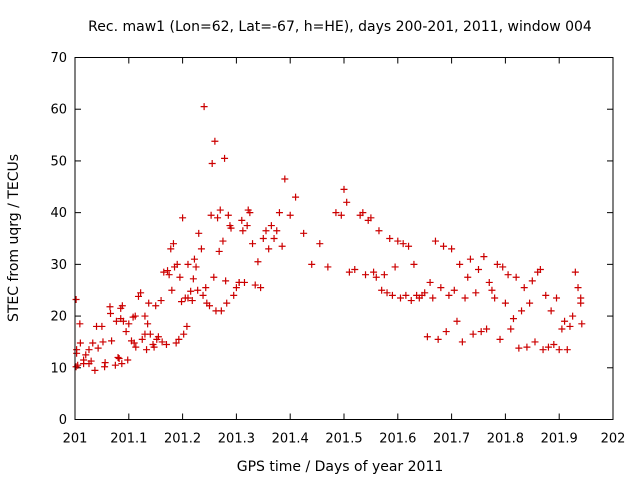 The width and height of the screenshot is (640, 480). Describe the element at coordinates (58, 58) in the screenshot. I see `y-tick-label: 70` at that location.